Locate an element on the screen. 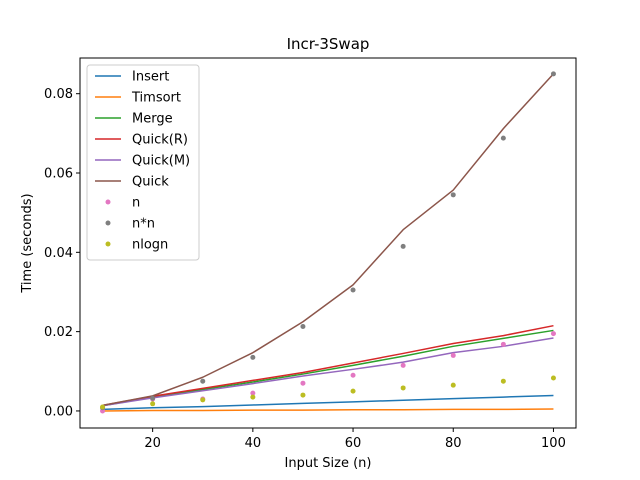 The height and width of the screenshot is (480, 640). y-tick-label: 0.08 is located at coordinates (58, 94).